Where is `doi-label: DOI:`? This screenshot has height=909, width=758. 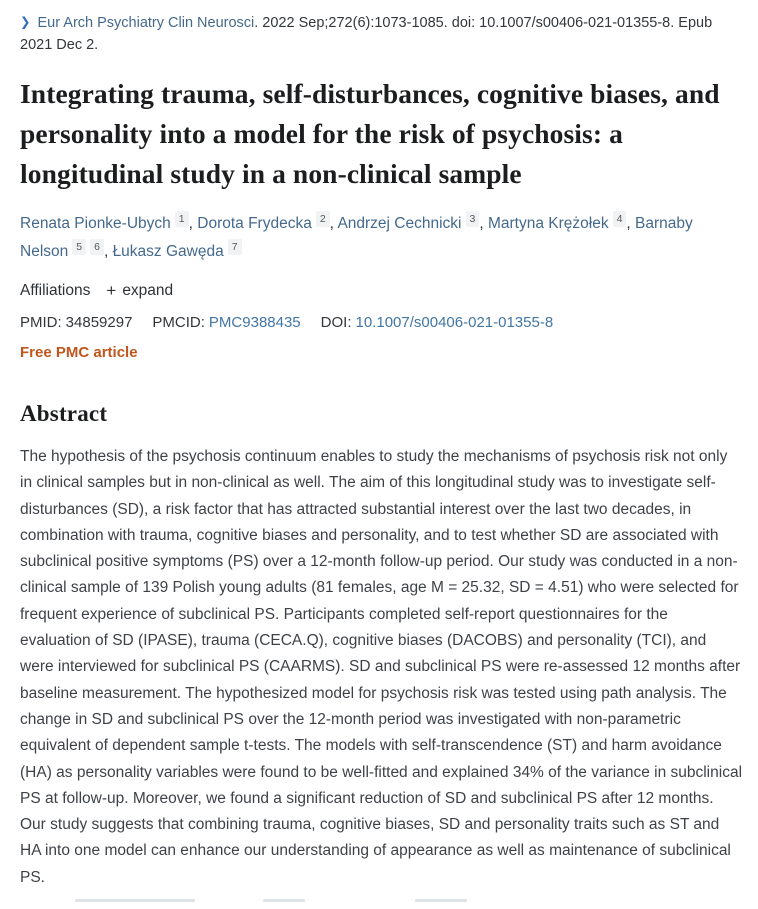
doi-label: DOI: is located at coordinates (336, 322).